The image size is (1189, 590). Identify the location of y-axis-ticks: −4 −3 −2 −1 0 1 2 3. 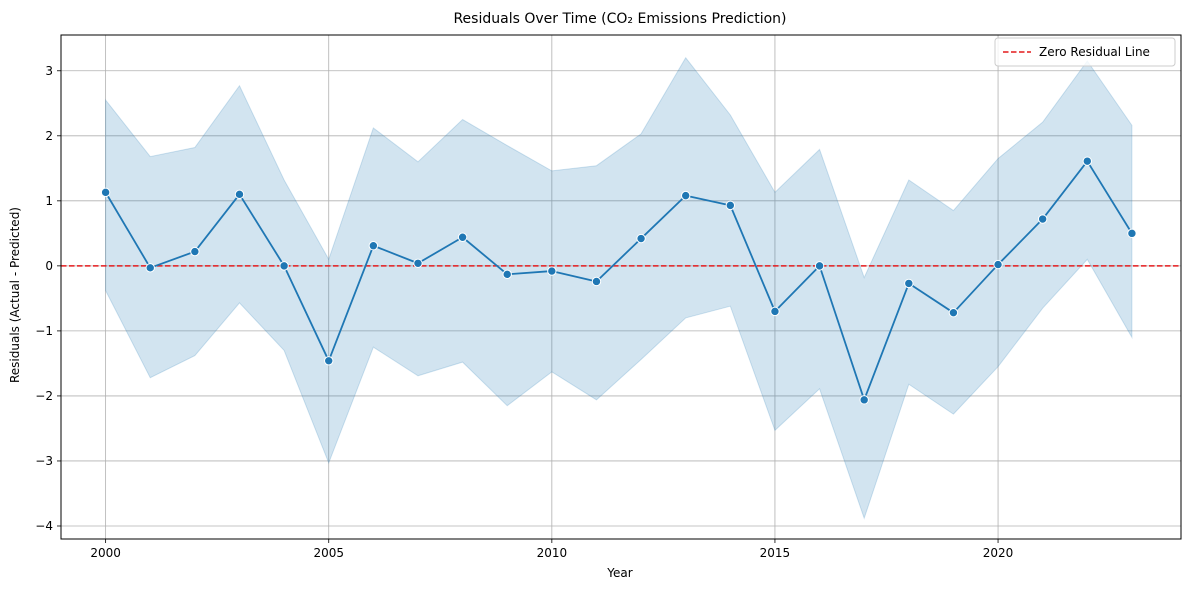
(48, 298).